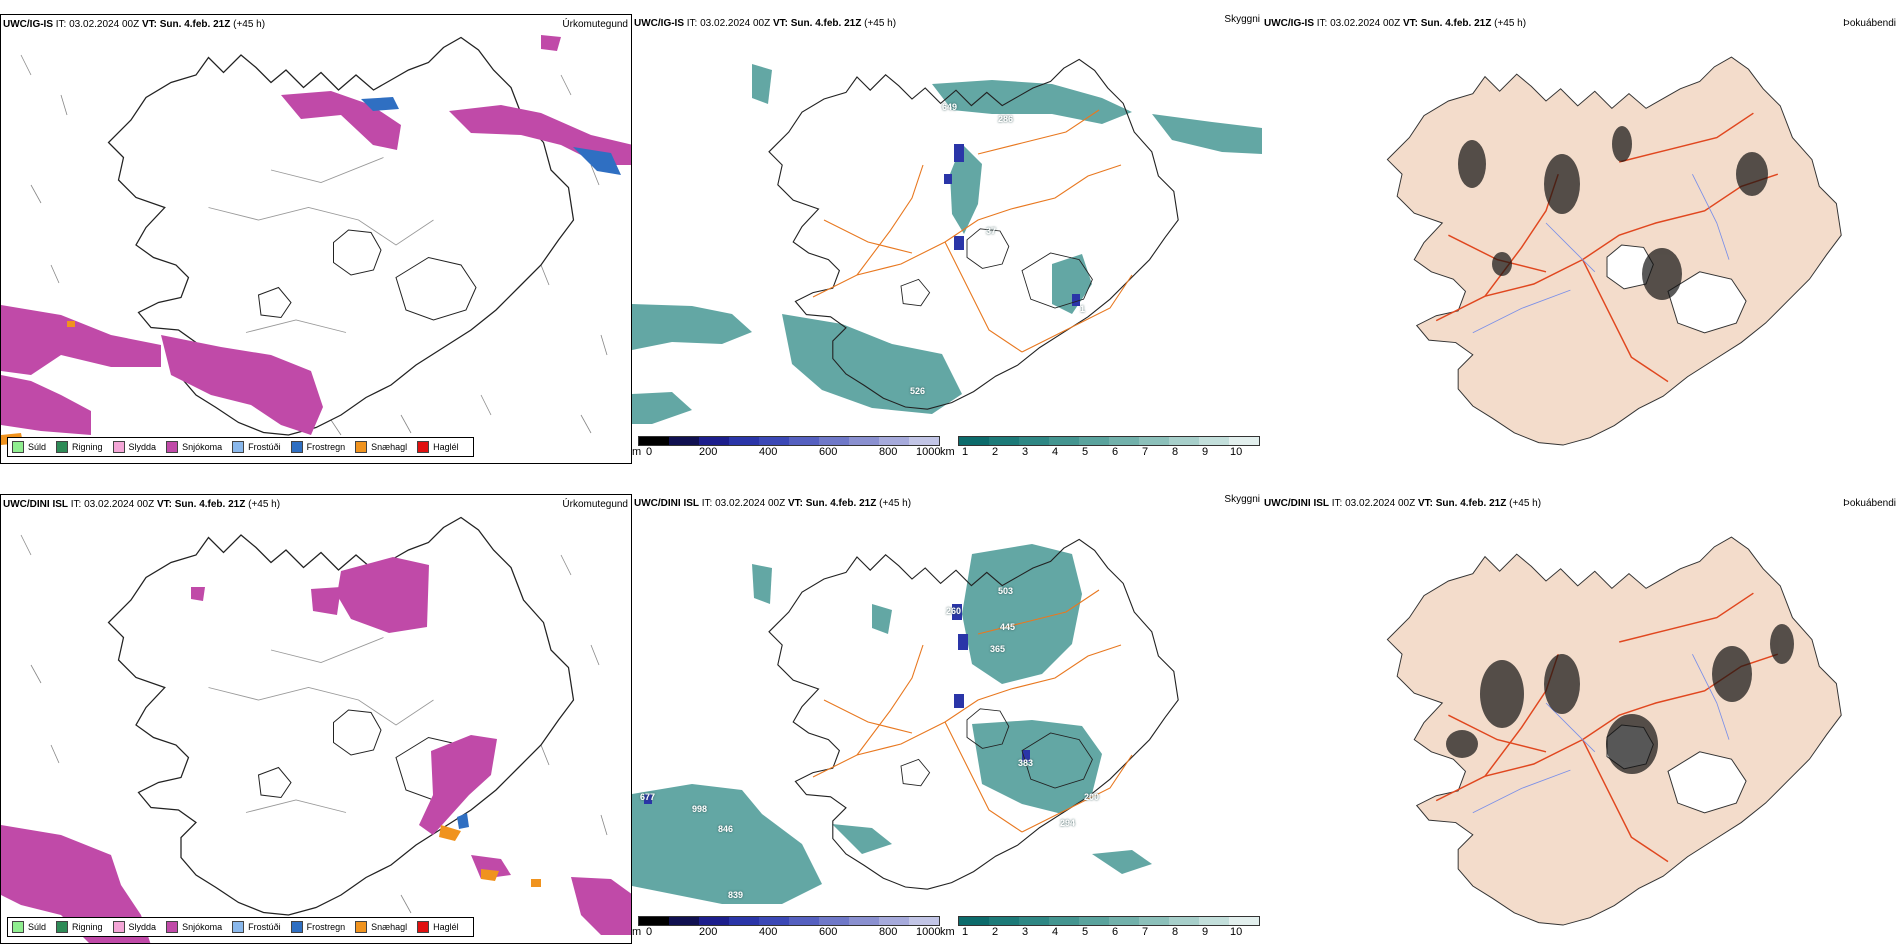 This screenshot has height=950, width=1900. I want to click on cloud-base-label: 846, so click(726, 829).